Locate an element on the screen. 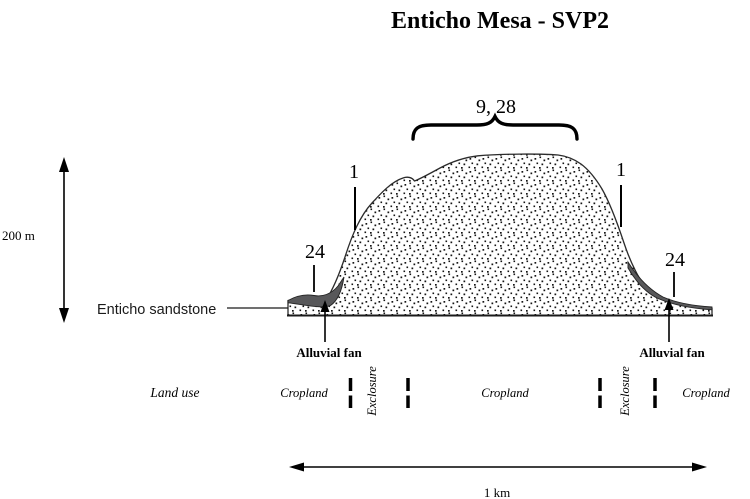  land-use-cropland-left: Cropland is located at coordinates (304, 393).